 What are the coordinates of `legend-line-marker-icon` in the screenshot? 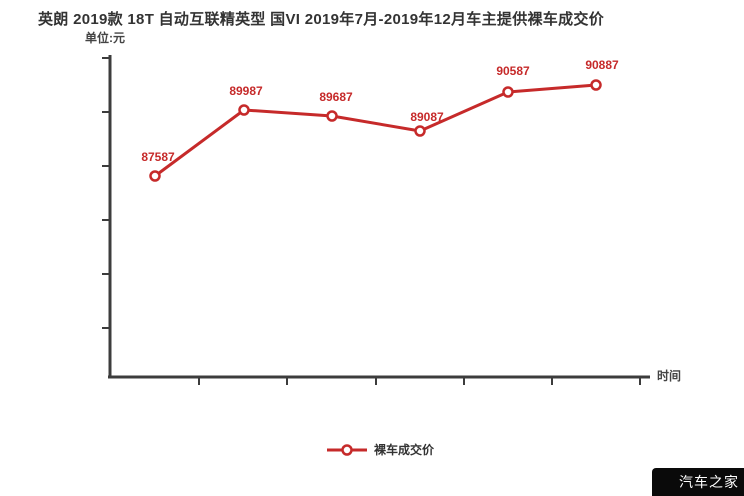 It's located at (347, 449).